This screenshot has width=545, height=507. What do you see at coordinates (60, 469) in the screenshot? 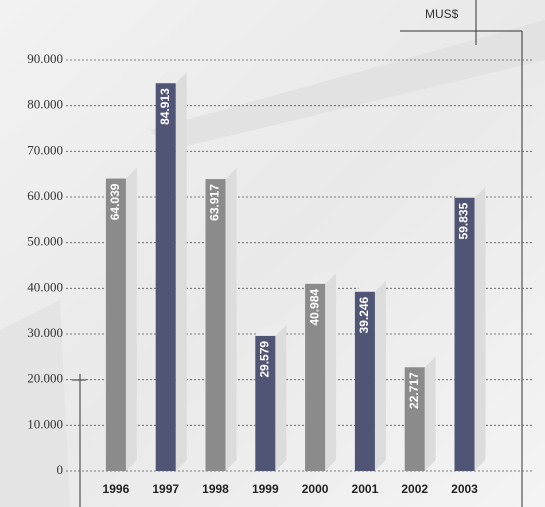
I see `y-tick-label: 0` at bounding box center [60, 469].